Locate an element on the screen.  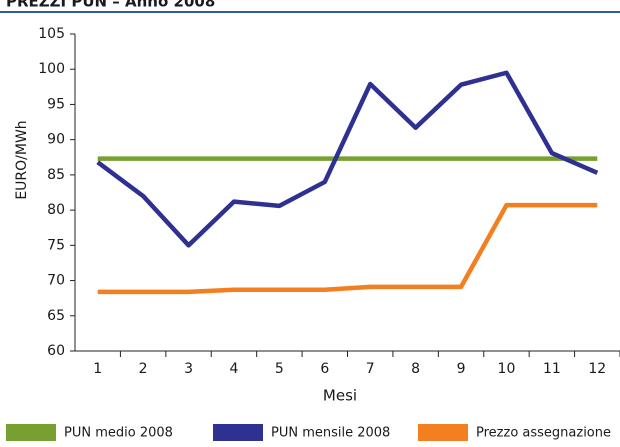
x-tick-label: 12 is located at coordinates (597, 369).